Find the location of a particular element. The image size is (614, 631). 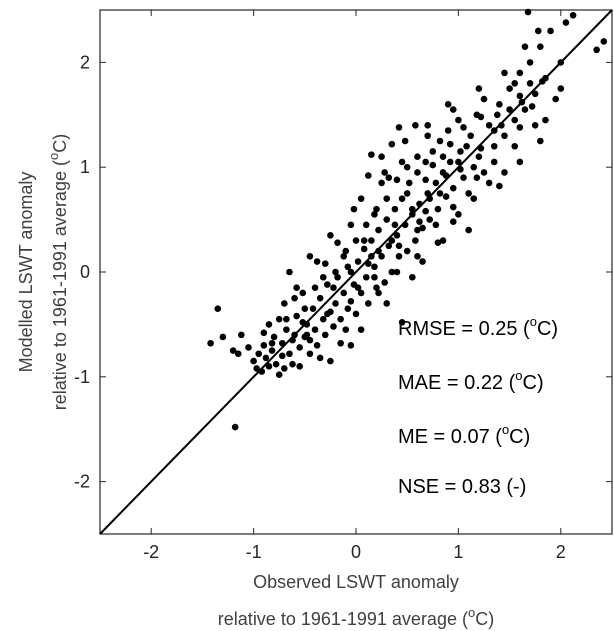

stat-annotation: NSE = 0.83 (-) is located at coordinates (462, 487).